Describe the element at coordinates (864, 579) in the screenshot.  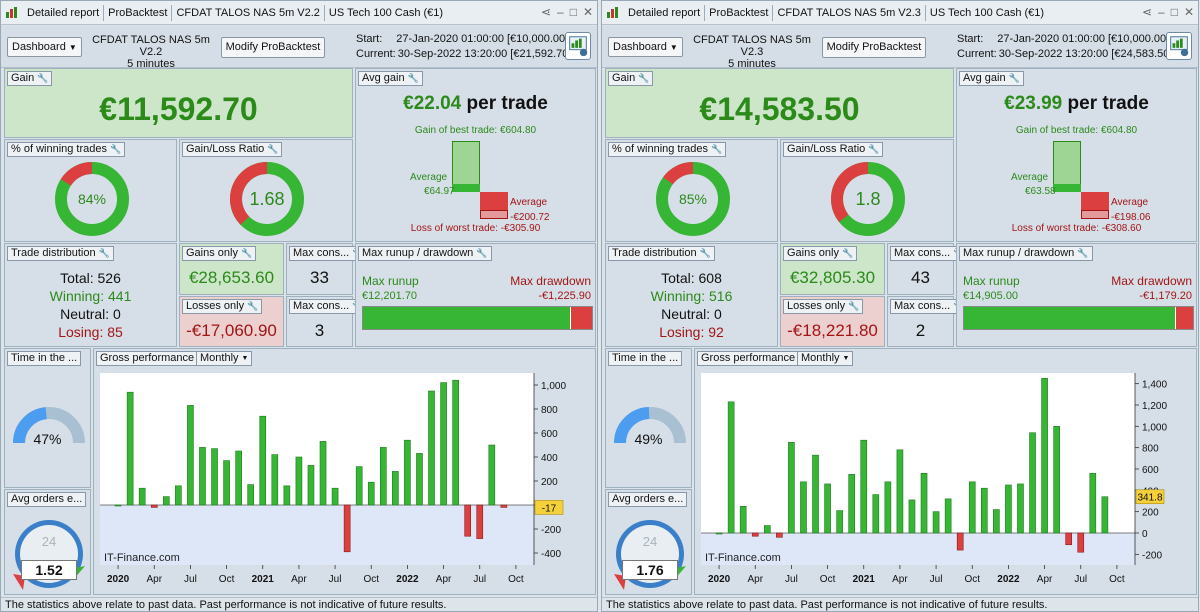
I see `x-tick-label: 2021` at that location.